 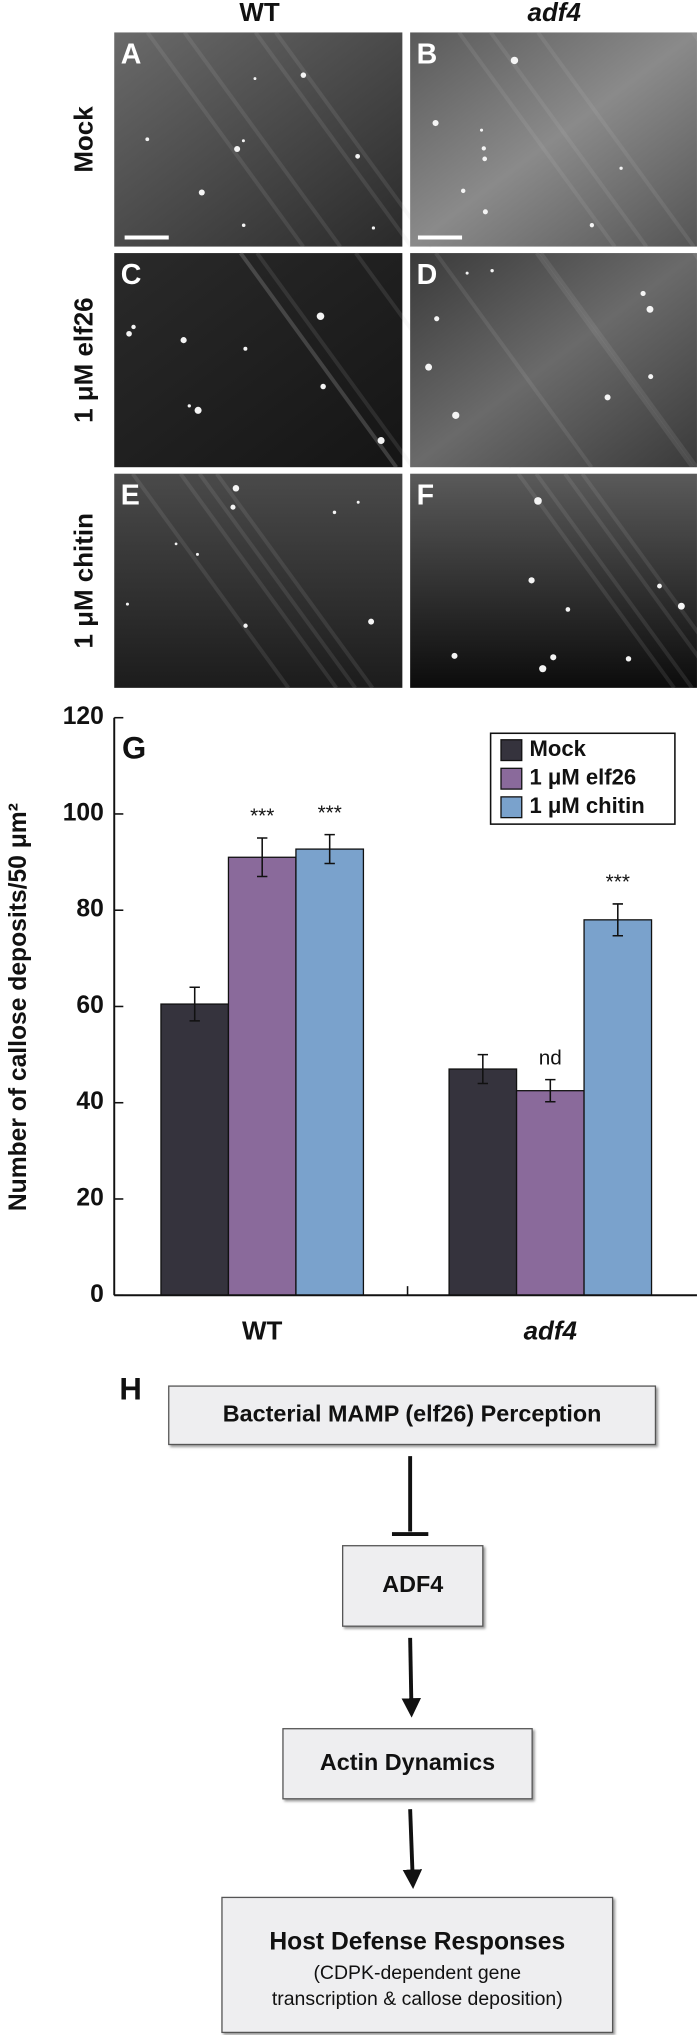 I want to click on panel-letter: B, so click(x=427, y=54).